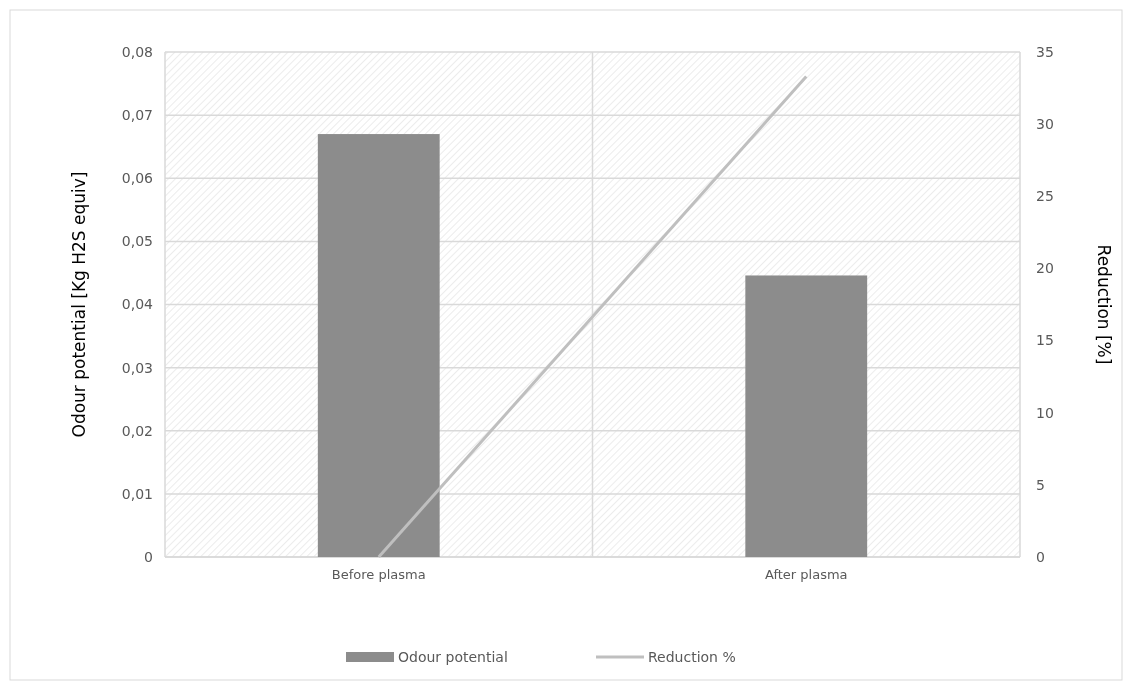 Image resolution: width=1132 pixels, height=684 pixels. What do you see at coordinates (1040, 484) in the screenshot?
I see `y2-tick-label: 5` at bounding box center [1040, 484].